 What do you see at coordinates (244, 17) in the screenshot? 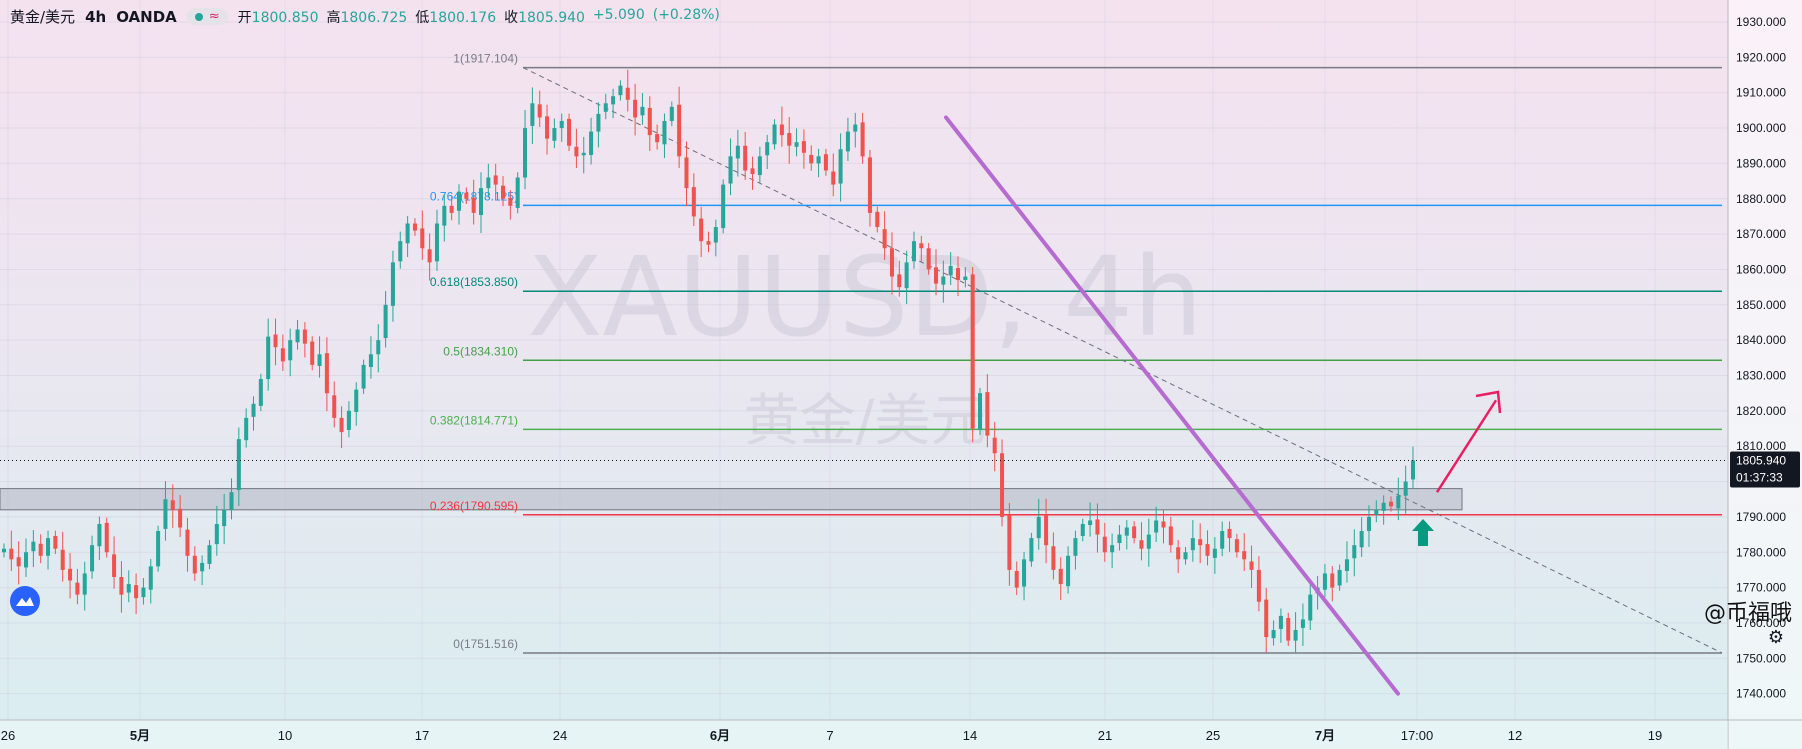
I see `open-label: 开` at bounding box center [244, 17].